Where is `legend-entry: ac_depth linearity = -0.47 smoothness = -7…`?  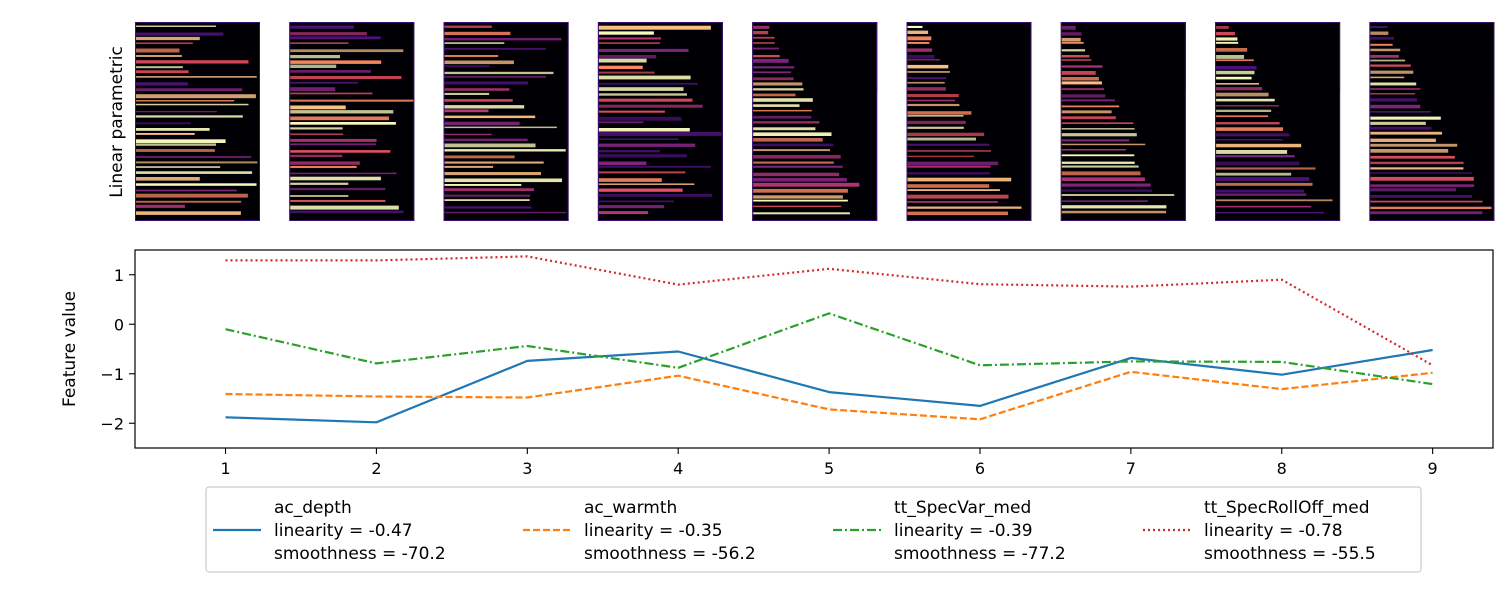
legend-entry: ac_depth linearity = -0.47 smoothness = -7… is located at coordinates (329, 531).